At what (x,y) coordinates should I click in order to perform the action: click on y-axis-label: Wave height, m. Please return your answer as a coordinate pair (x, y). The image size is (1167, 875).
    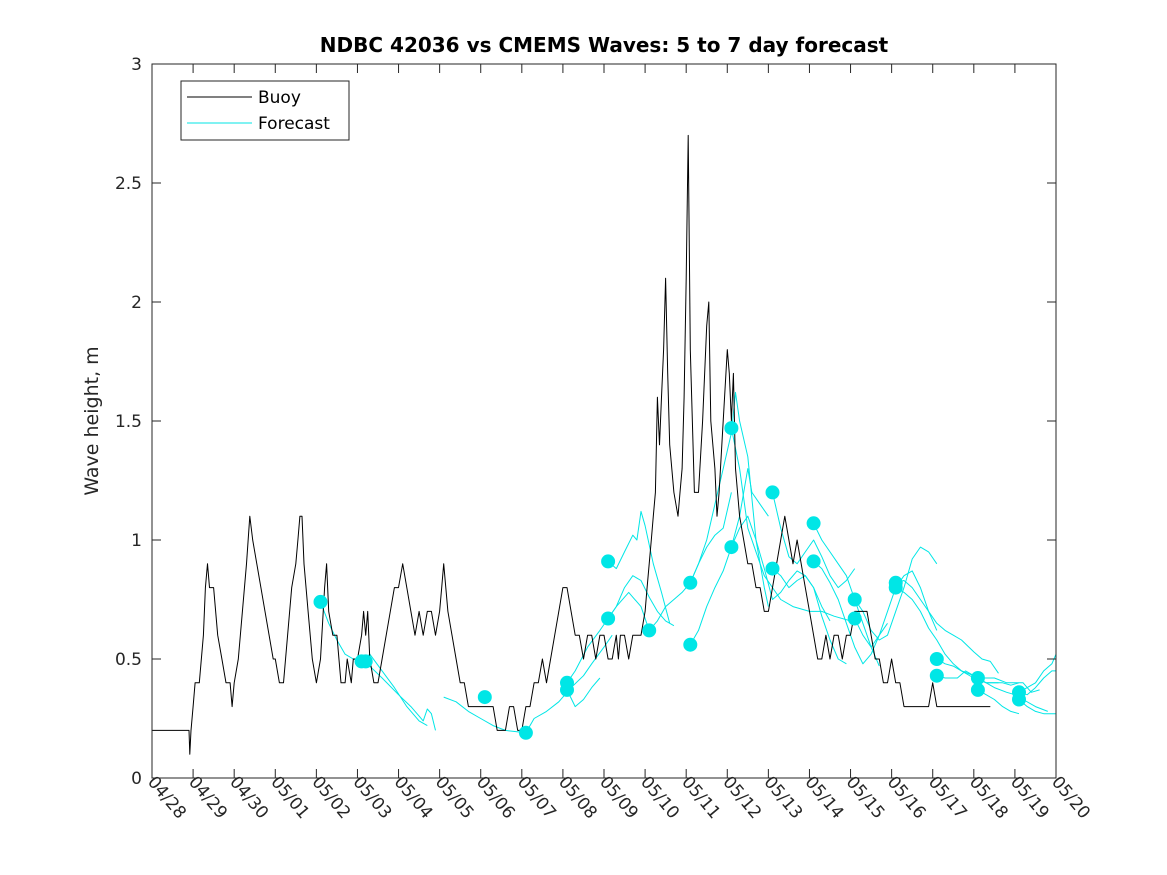
    Looking at the image, I should click on (92, 420).